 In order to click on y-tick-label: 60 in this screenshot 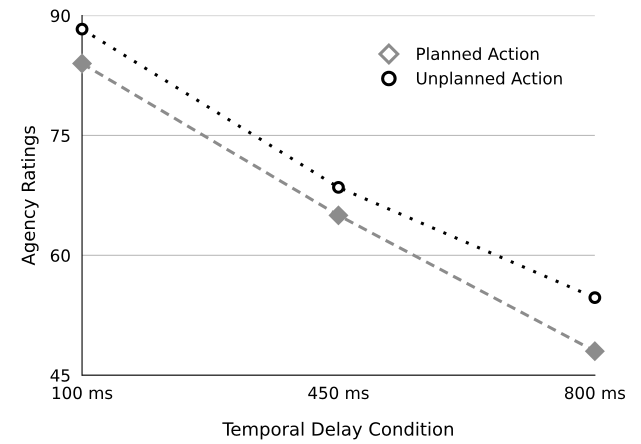, I will do `click(60, 255)`.